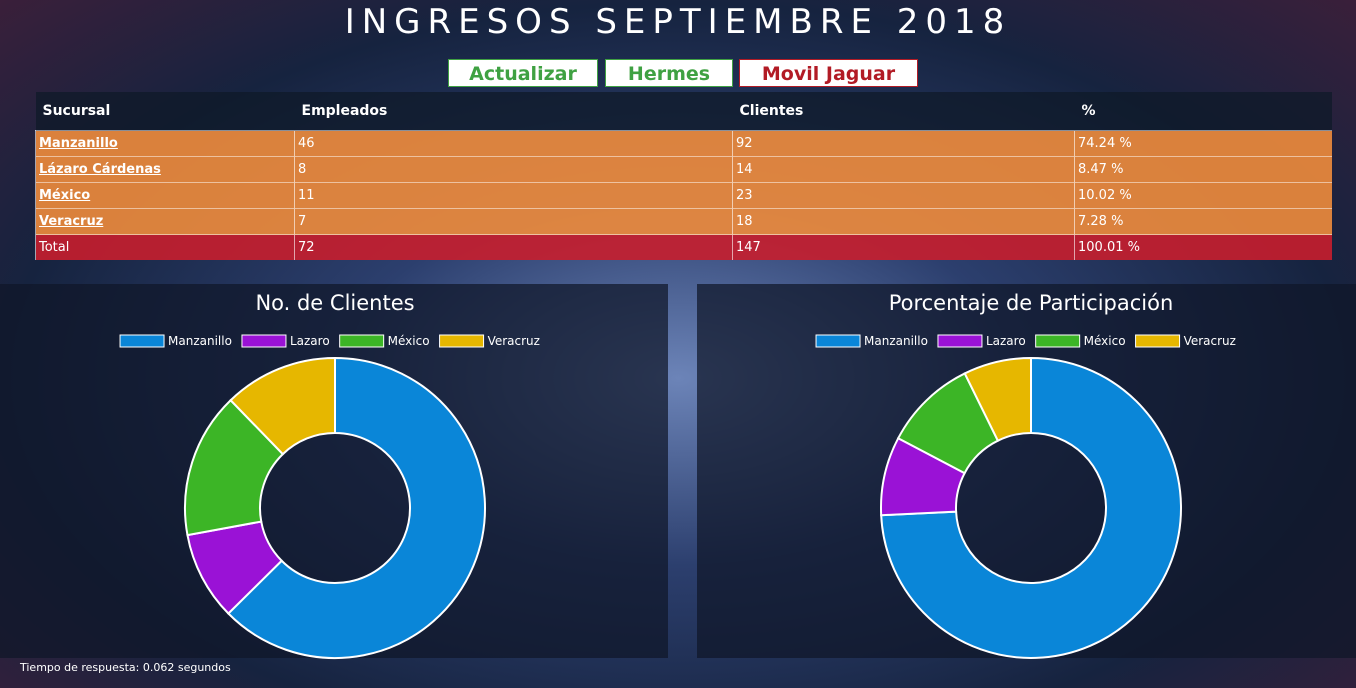  I want to click on branch-link: México, so click(65, 195).